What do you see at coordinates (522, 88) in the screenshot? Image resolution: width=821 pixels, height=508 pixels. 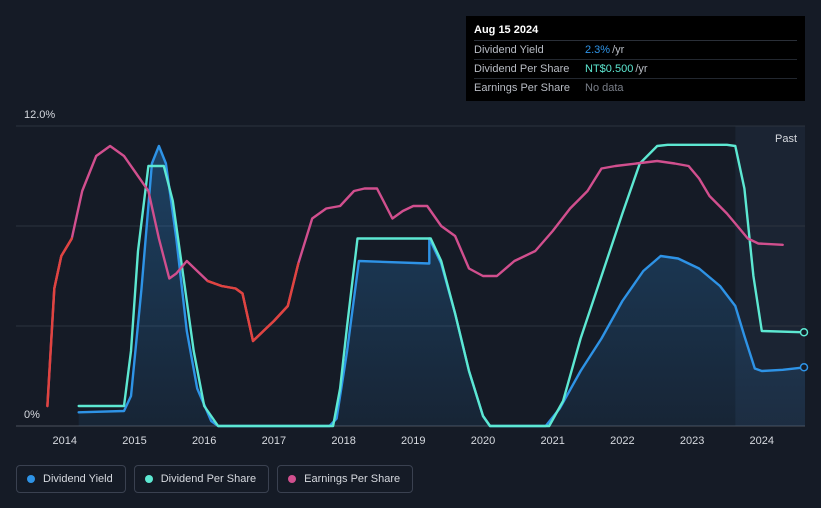 I see `tooltip-label: Earnings Per Share` at bounding box center [522, 88].